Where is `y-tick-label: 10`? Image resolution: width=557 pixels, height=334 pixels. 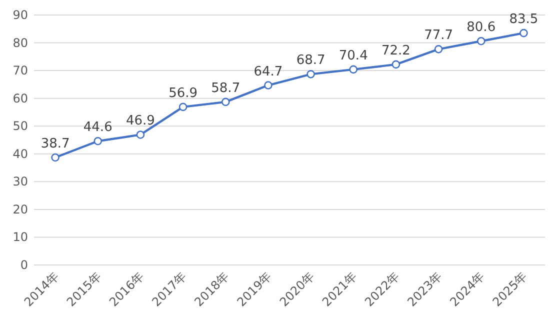
y-tick-label: 10 is located at coordinates (20, 237).